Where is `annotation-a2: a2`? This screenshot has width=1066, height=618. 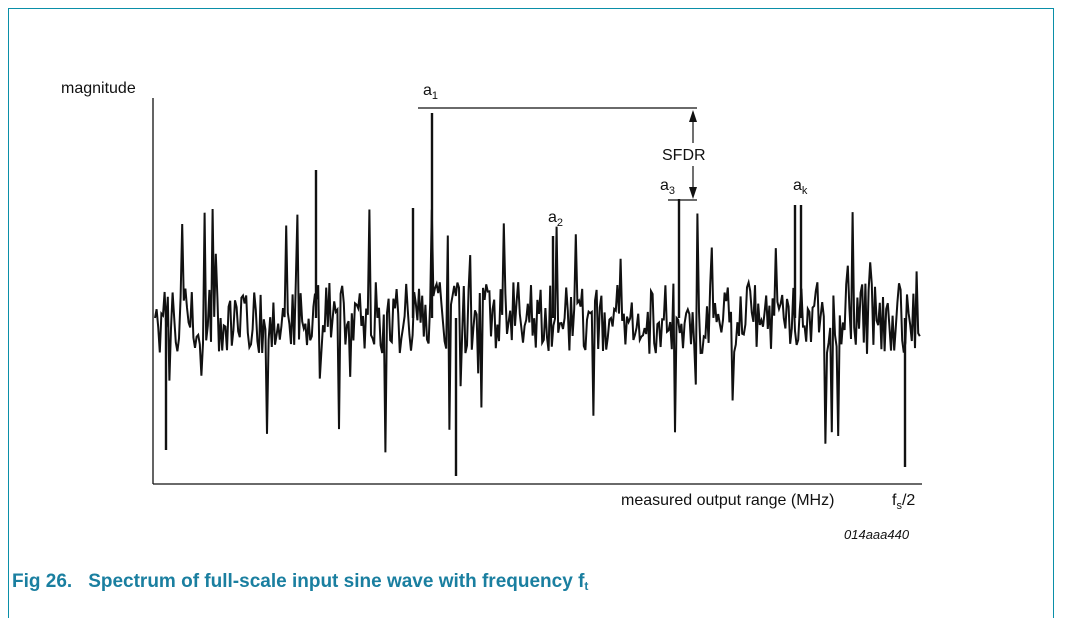 annotation-a2: a2 is located at coordinates (555, 219).